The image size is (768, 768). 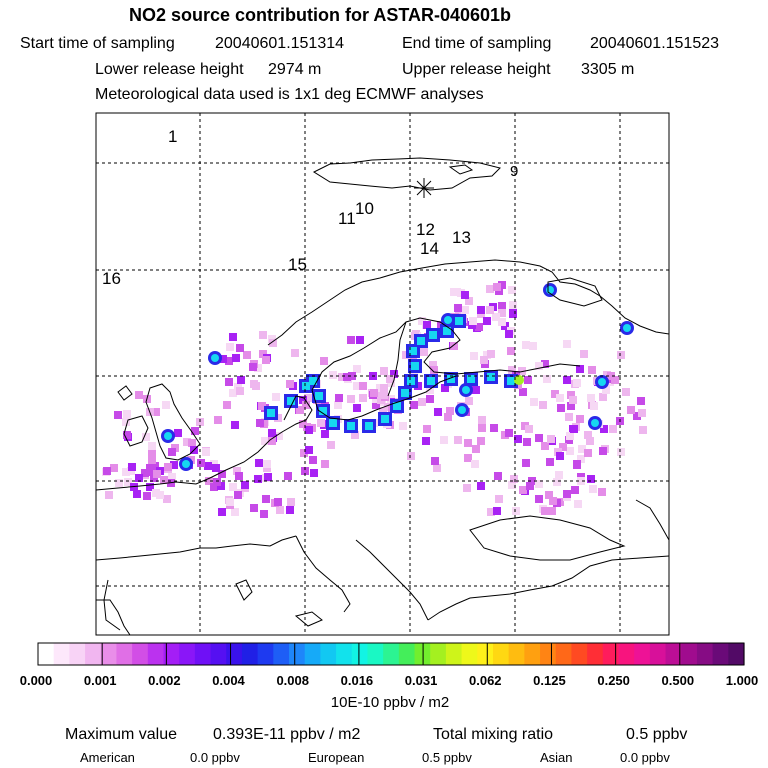 I want to click on lower-height-value: 2974 m, so click(x=295, y=69).